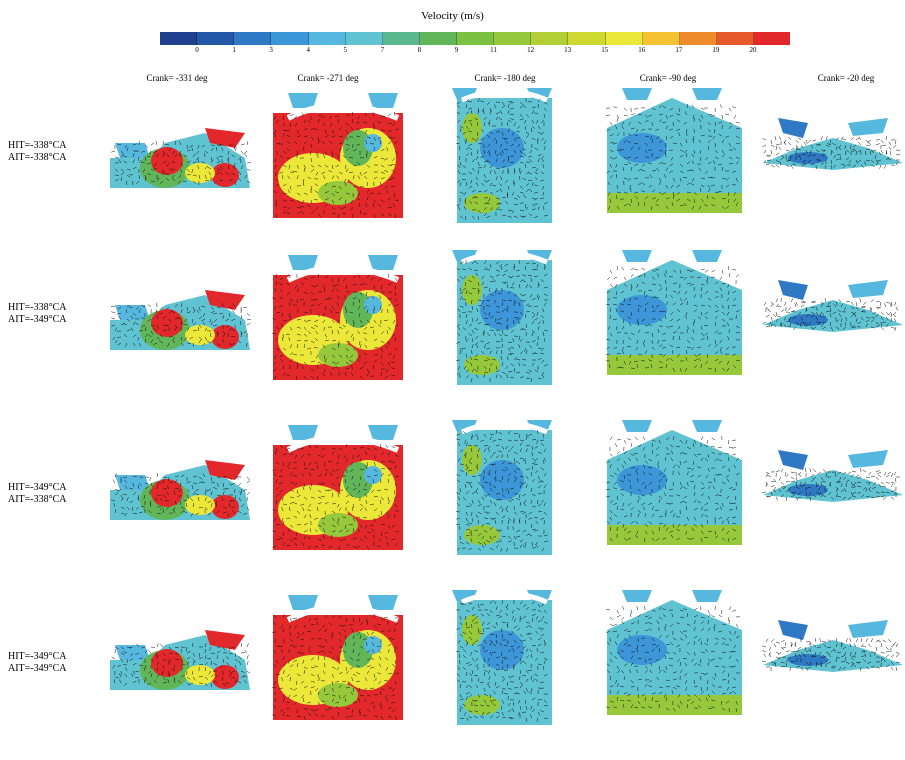  Describe the element at coordinates (493, 50) in the screenshot. I see `colorbar-tick-label: 11` at that location.